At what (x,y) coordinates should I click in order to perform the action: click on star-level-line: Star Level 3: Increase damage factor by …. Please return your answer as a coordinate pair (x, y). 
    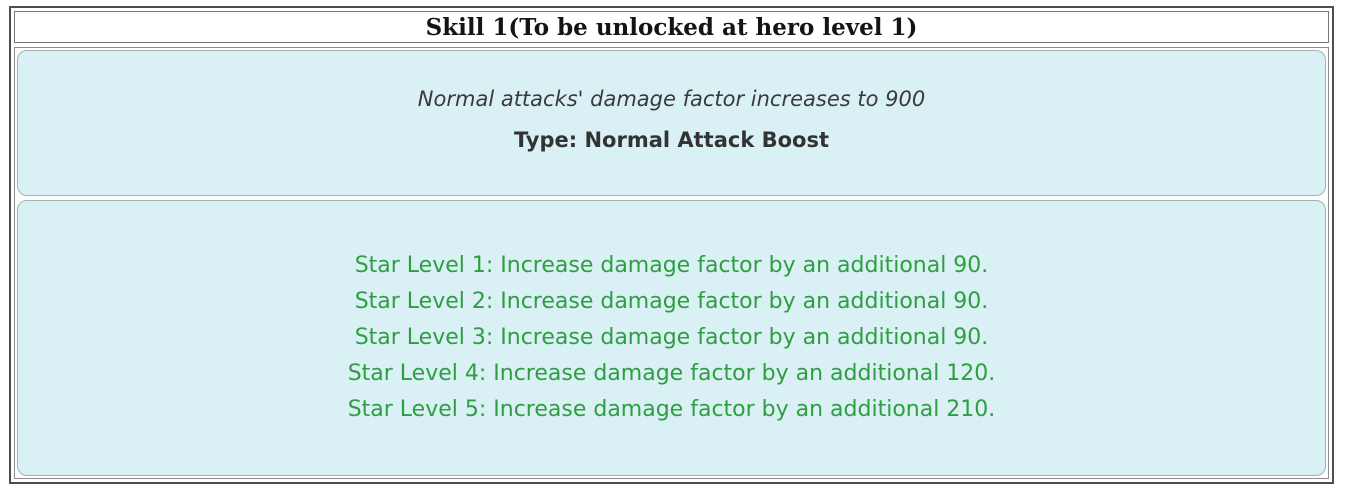
    Looking at the image, I should click on (671, 337).